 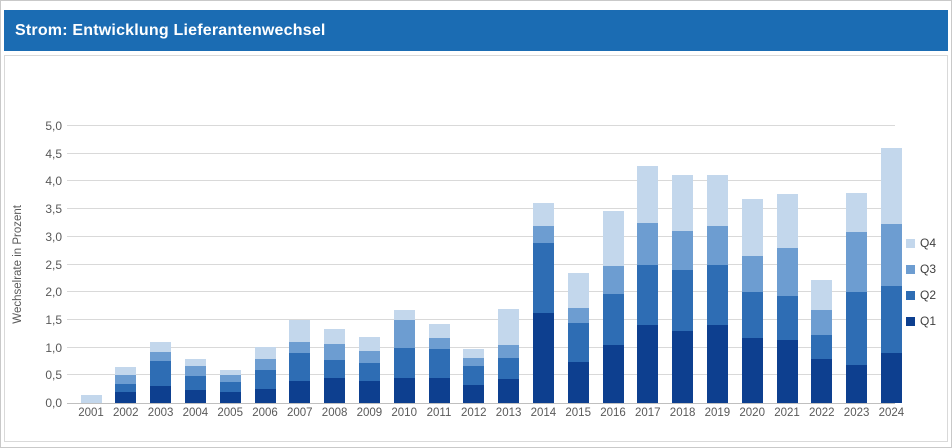 I want to click on legend-item-q3: Q3, so click(x=921, y=269).